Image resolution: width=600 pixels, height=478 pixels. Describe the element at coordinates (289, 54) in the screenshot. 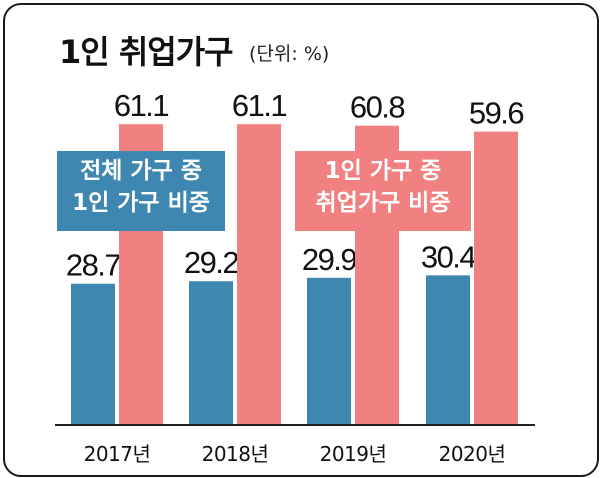

I see `unit-label: (단위: %)` at that location.